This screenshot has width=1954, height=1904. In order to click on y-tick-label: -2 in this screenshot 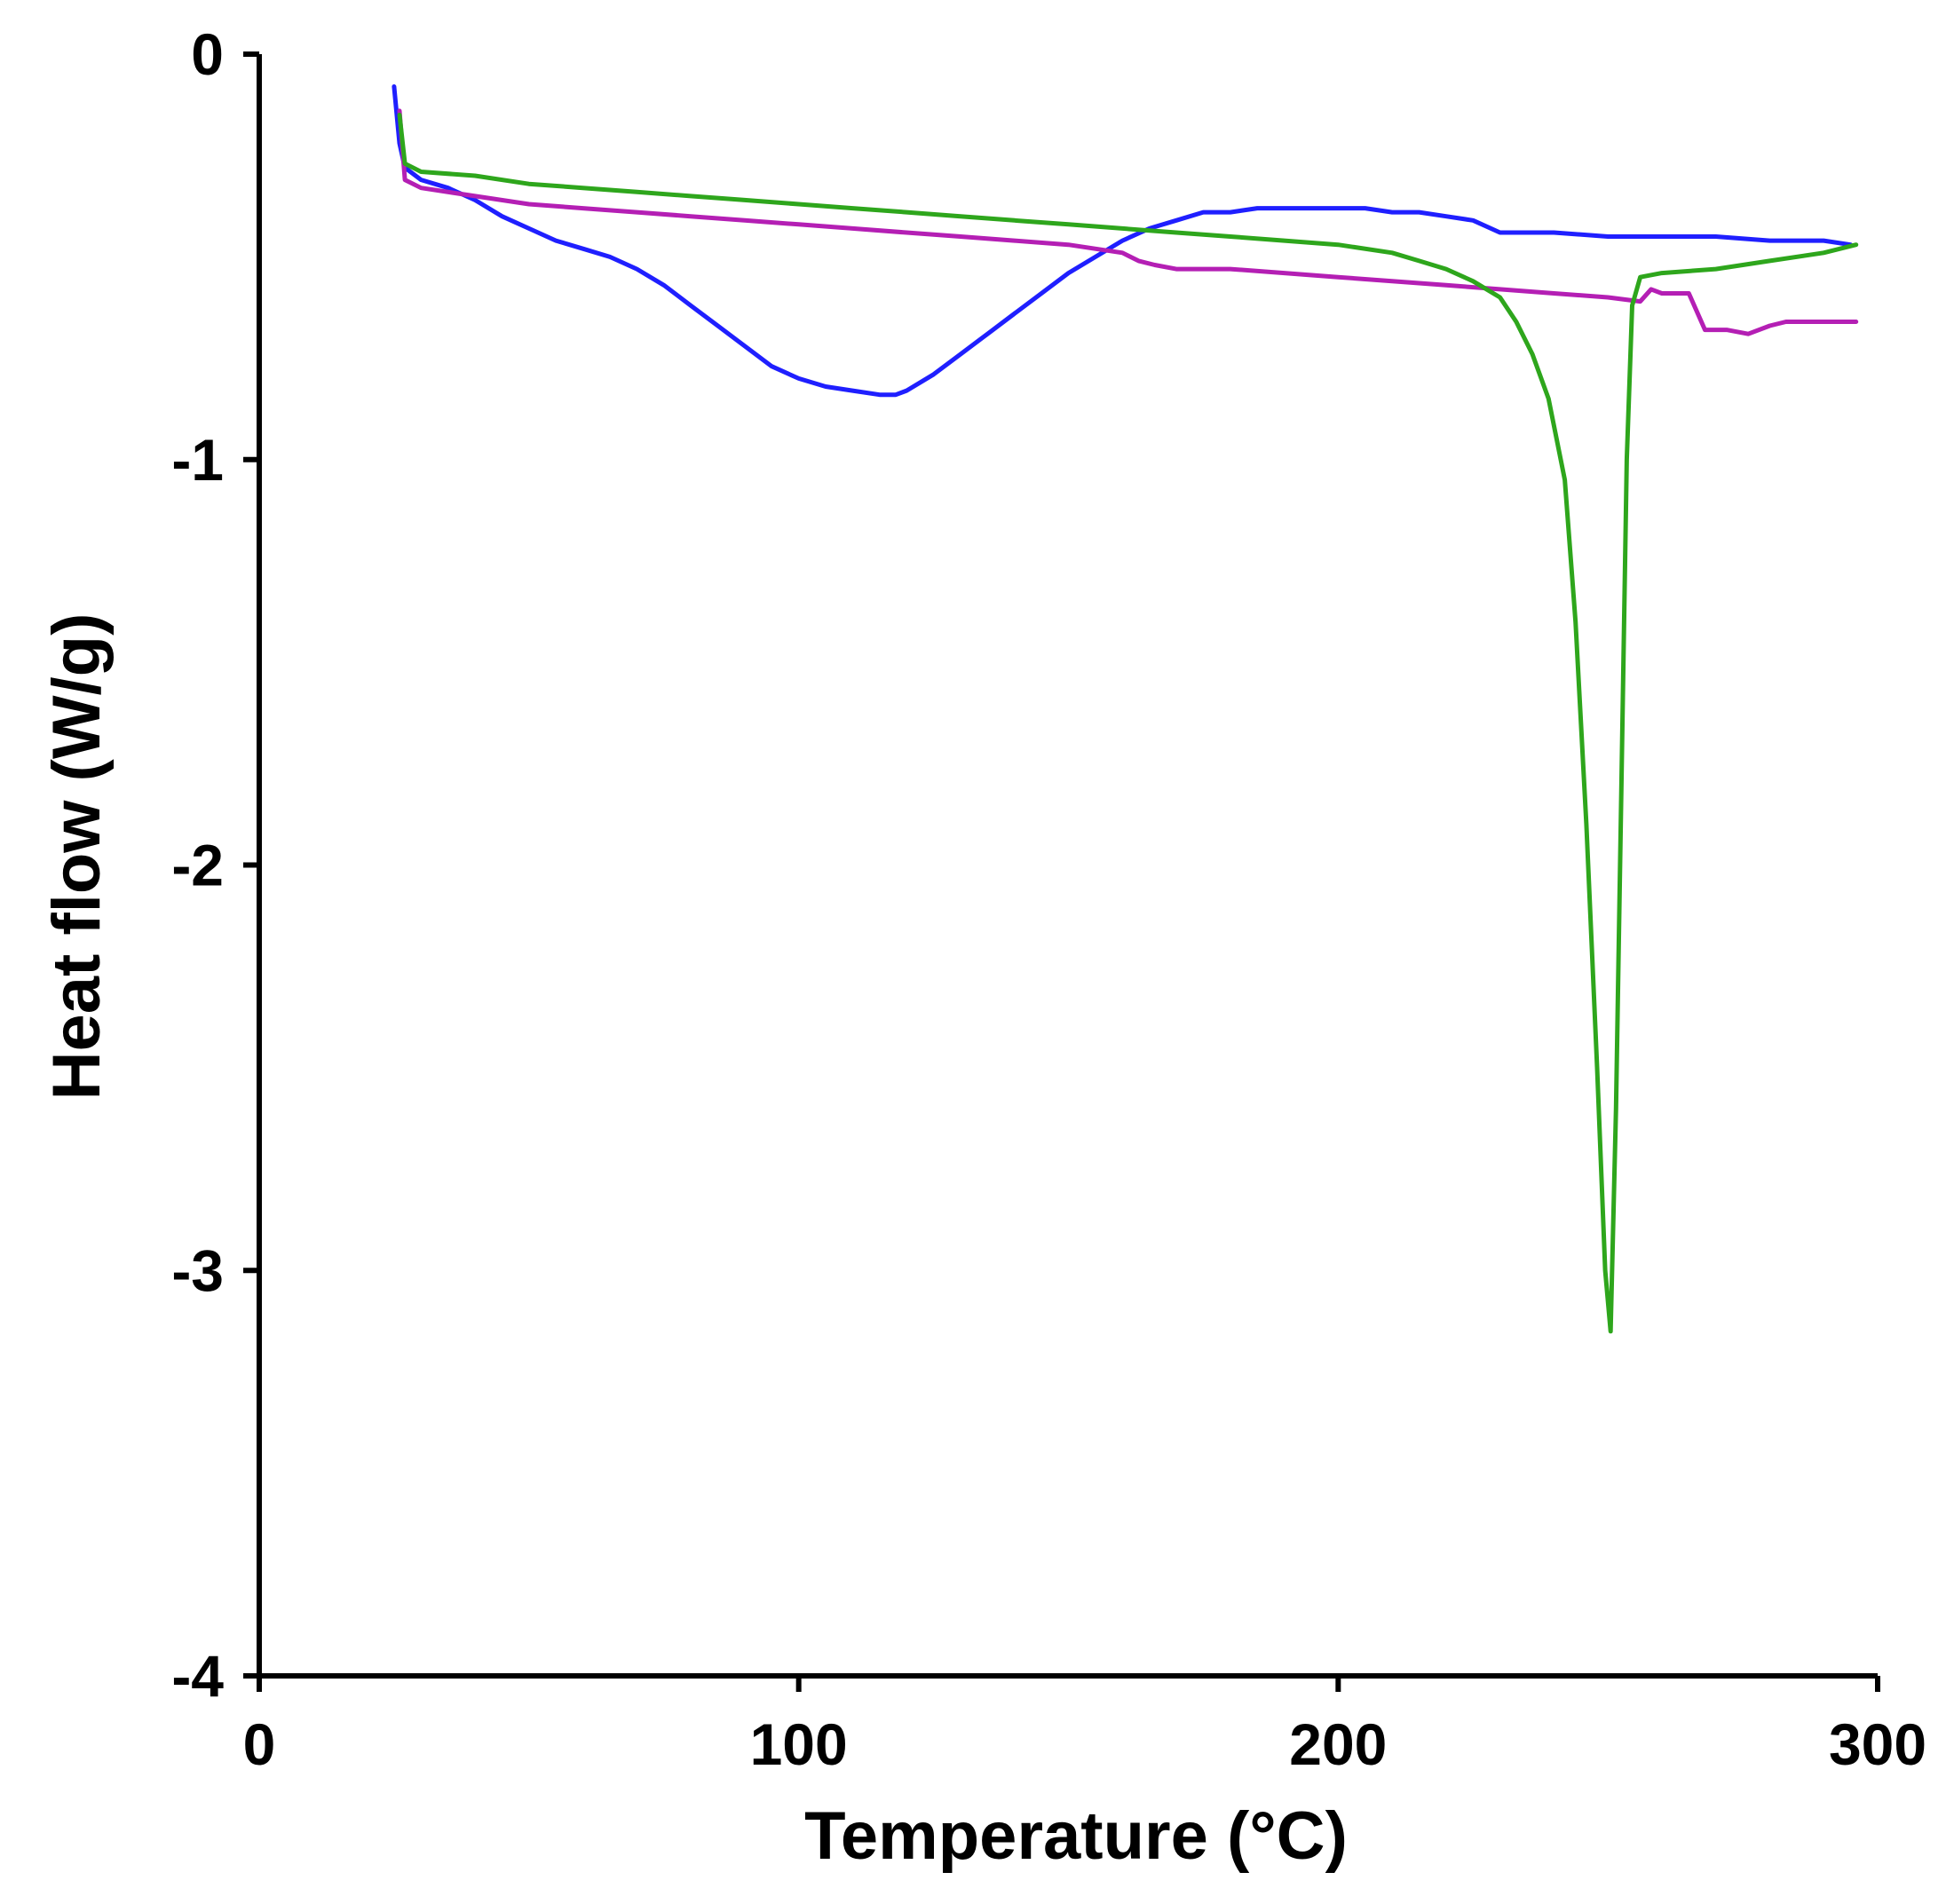, I will do `click(197, 865)`.